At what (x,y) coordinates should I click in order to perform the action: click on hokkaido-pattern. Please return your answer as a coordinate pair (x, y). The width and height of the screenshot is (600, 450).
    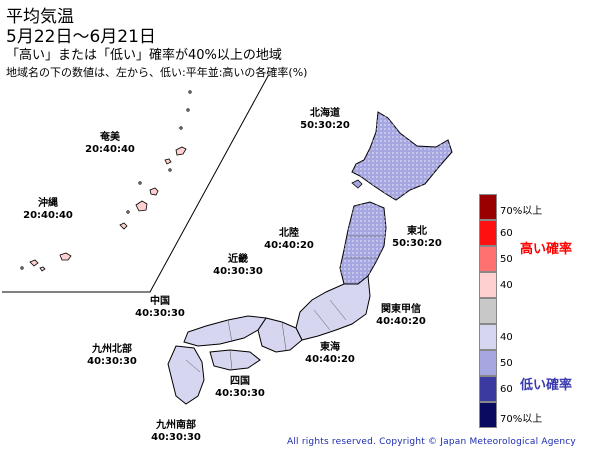
    Looking at the image, I should click on (402, 156).